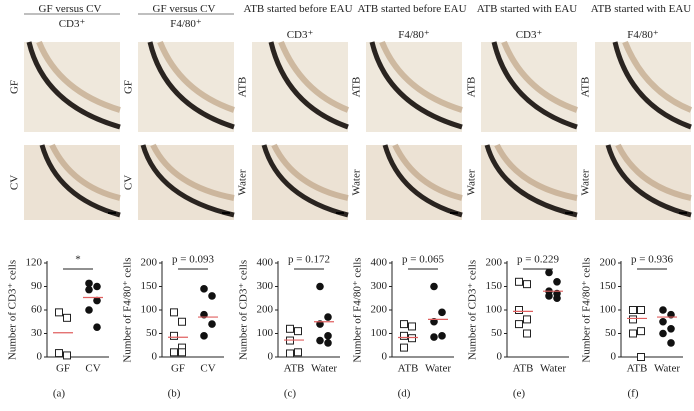 The width and height of the screenshot is (694, 411). I want to click on panel-label: (c), so click(290, 394).